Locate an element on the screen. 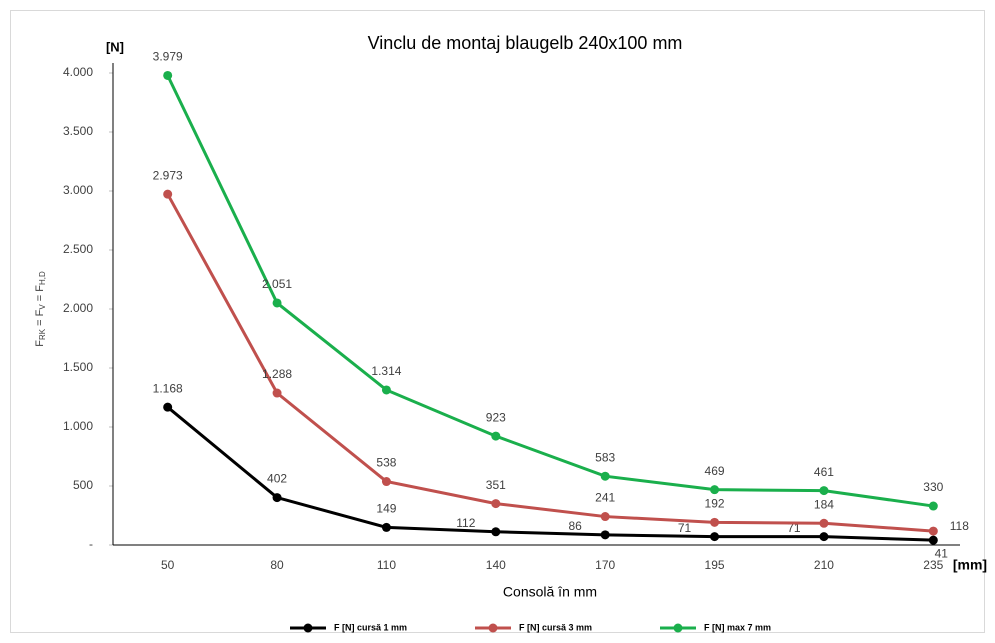 The width and height of the screenshot is (995, 643). data-label: 1.168 is located at coordinates (168, 388).